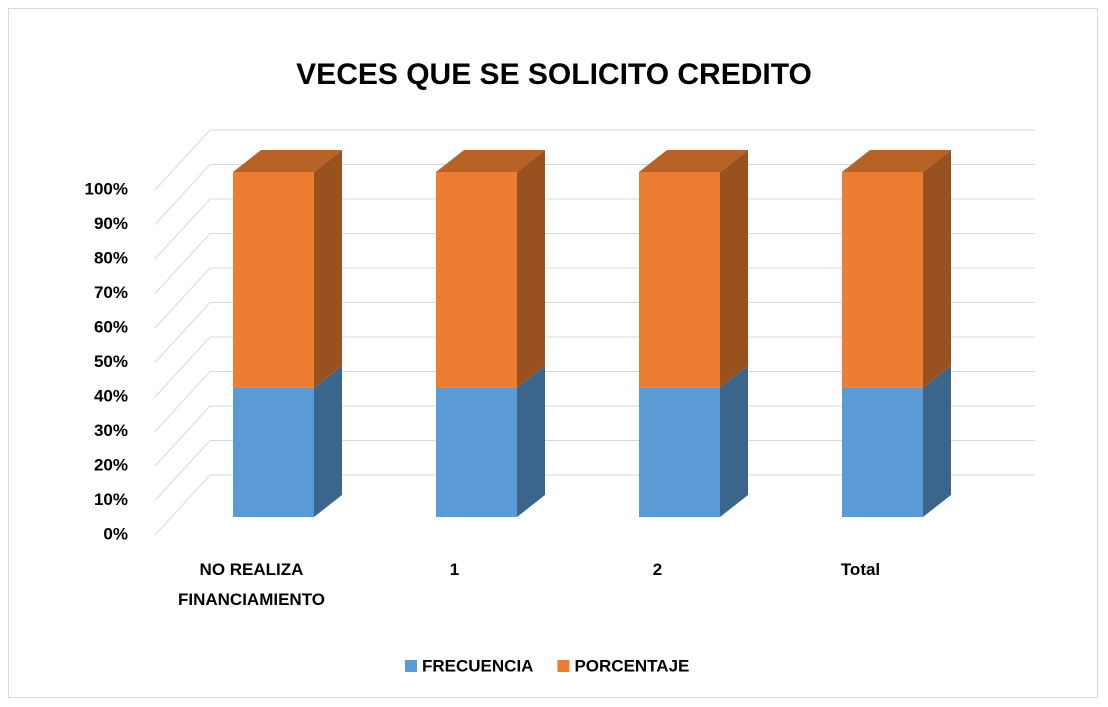 Image resolution: width=1108 pixels, height=707 pixels. I want to click on y-tick-label: 50%, so click(111, 361).